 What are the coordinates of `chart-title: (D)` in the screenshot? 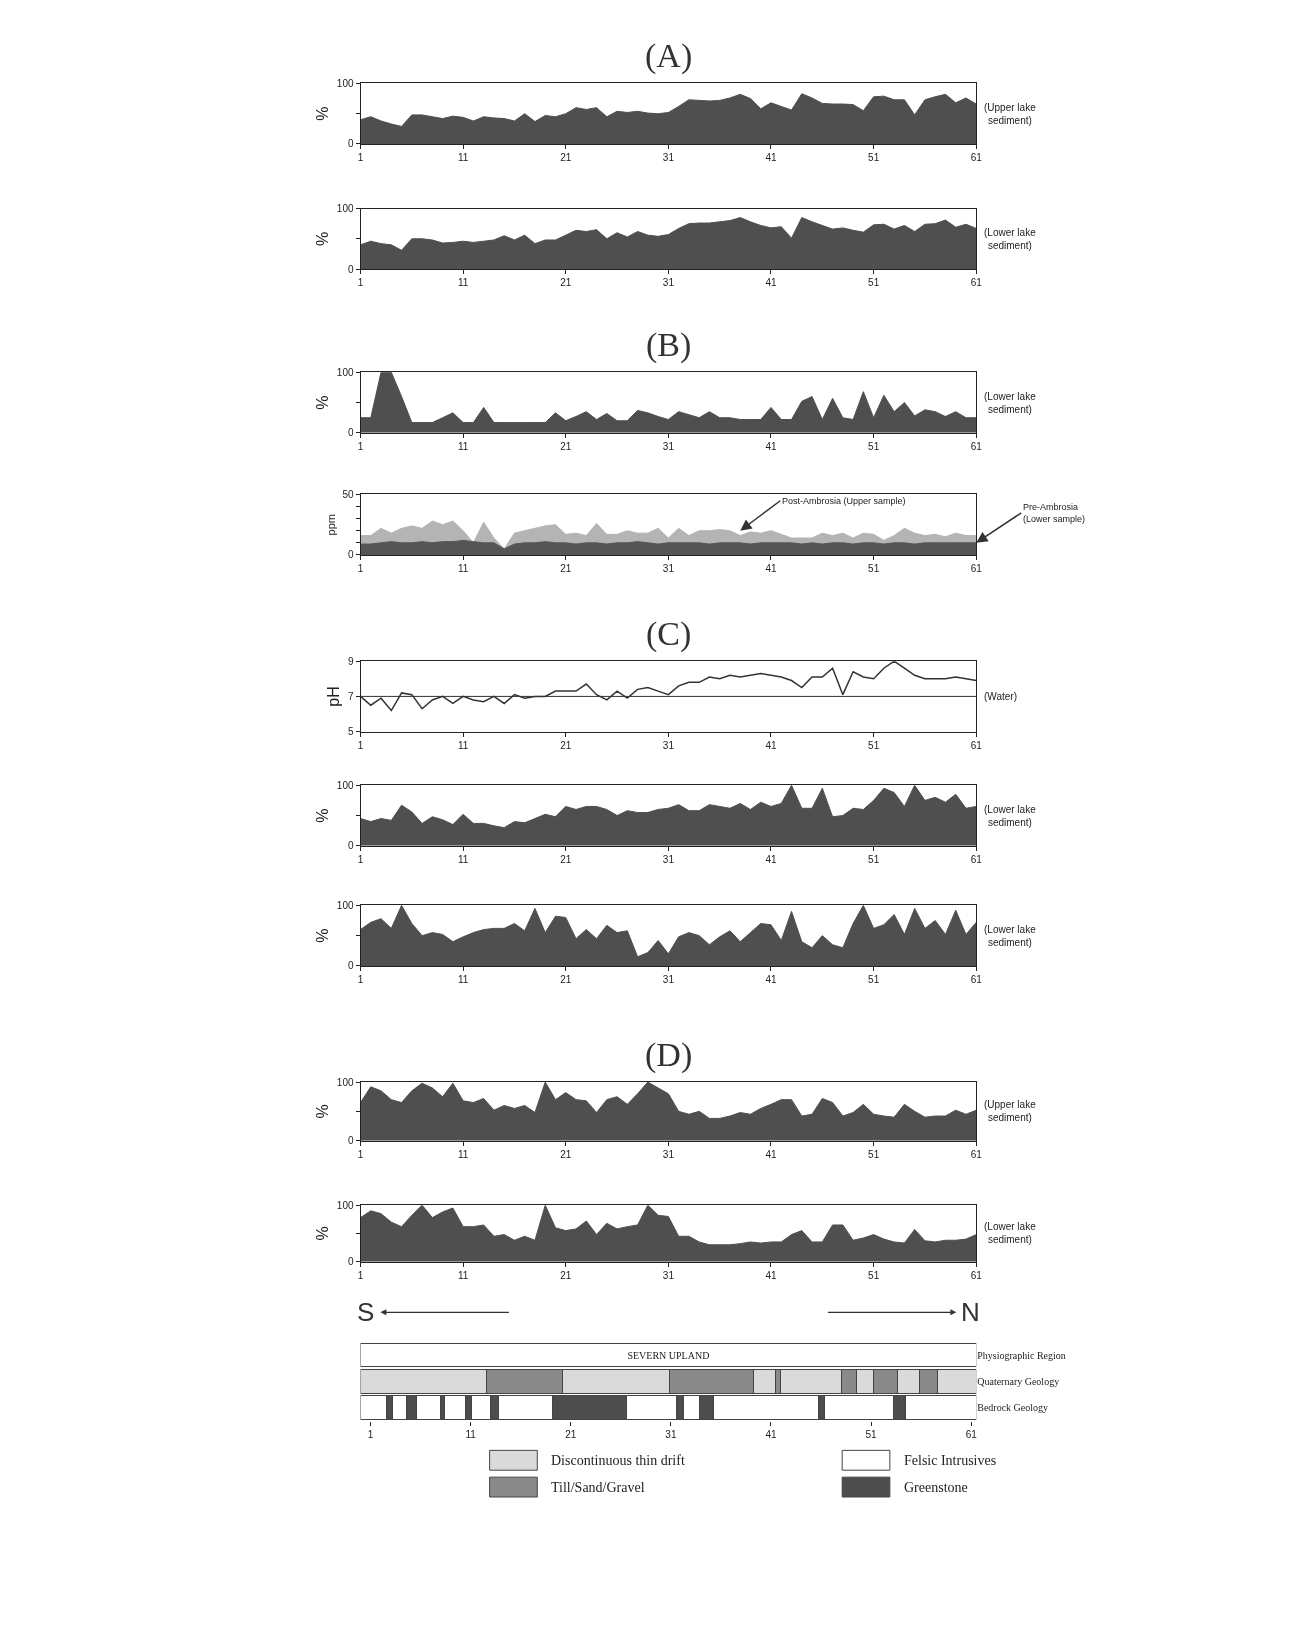 It's located at (669, 1055).